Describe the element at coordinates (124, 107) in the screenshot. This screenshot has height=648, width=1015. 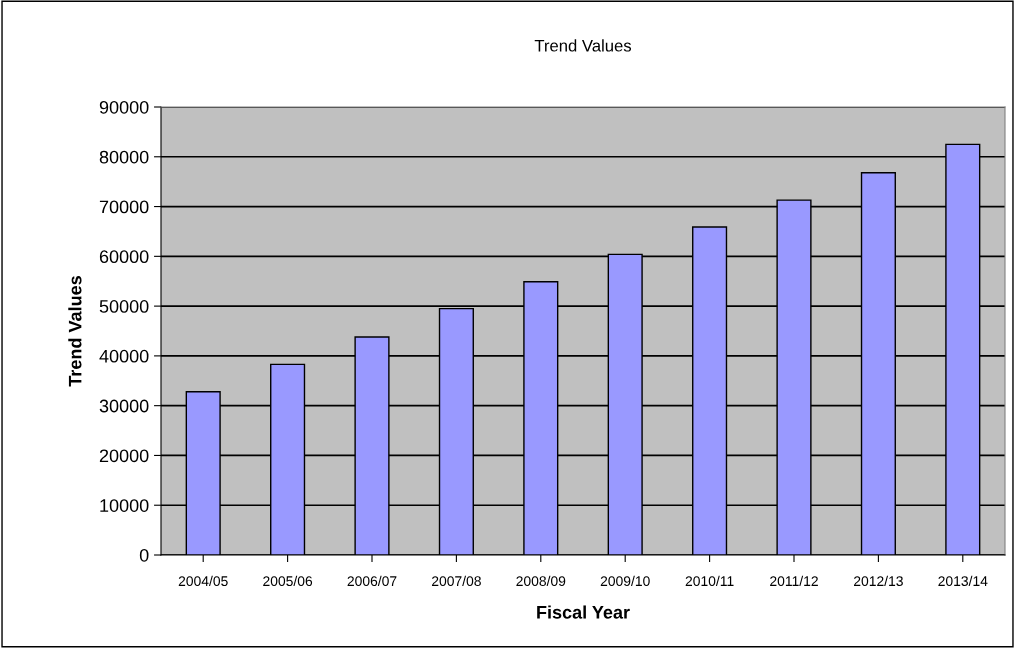
I see `y-tick-label: 90000` at that location.